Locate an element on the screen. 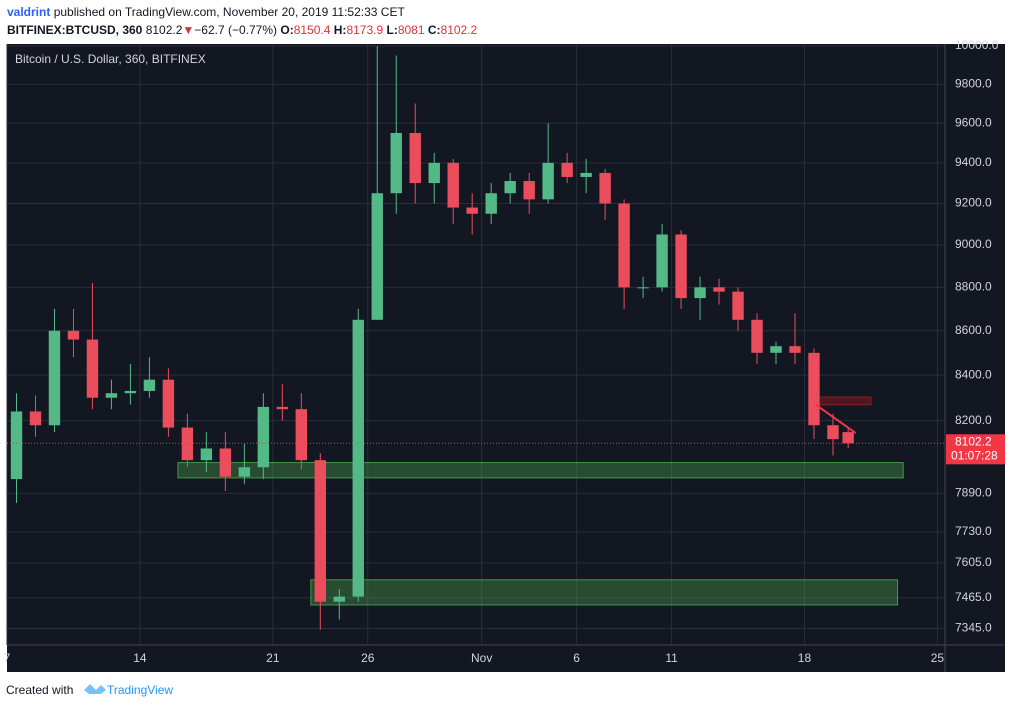 This screenshot has height=709, width=1013. x-tick-label: Nov is located at coordinates (481, 658).